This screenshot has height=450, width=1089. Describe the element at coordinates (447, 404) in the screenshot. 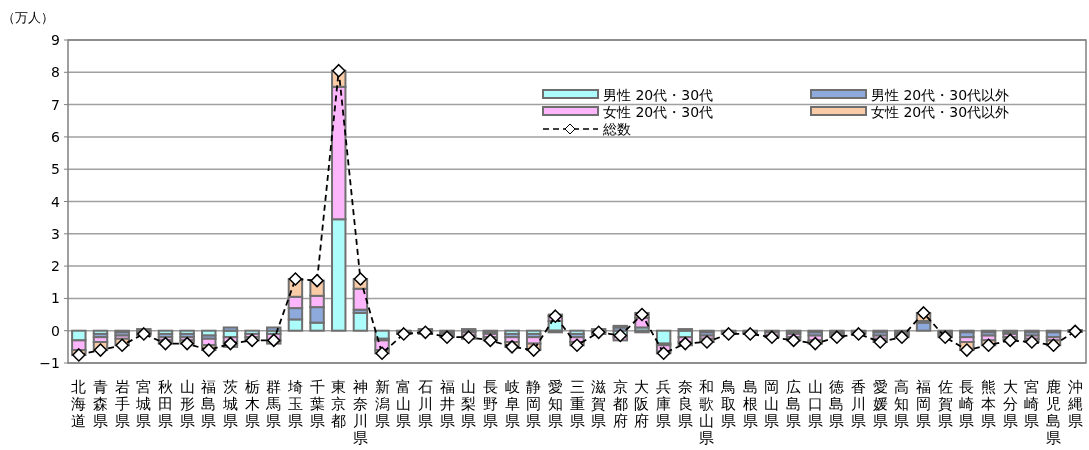

I see `x-tick-label: 福井県` at that location.